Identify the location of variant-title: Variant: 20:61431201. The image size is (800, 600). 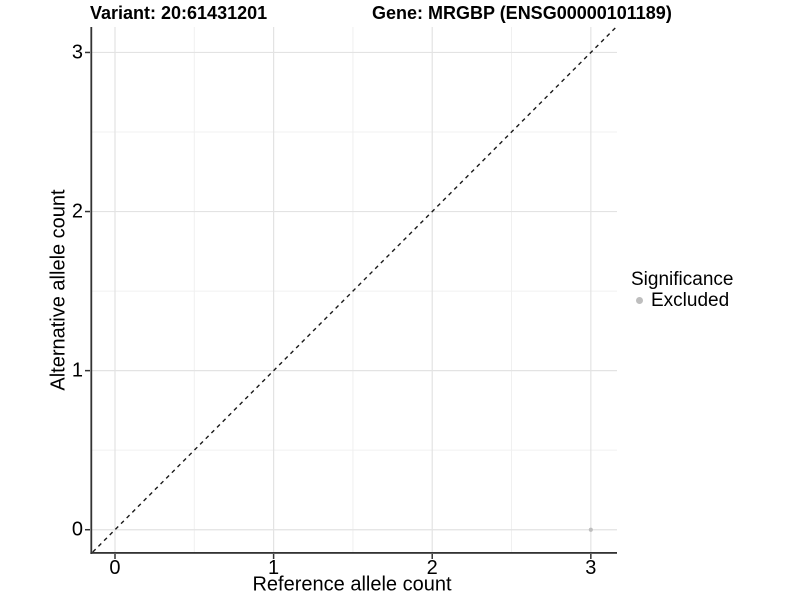
(179, 13).